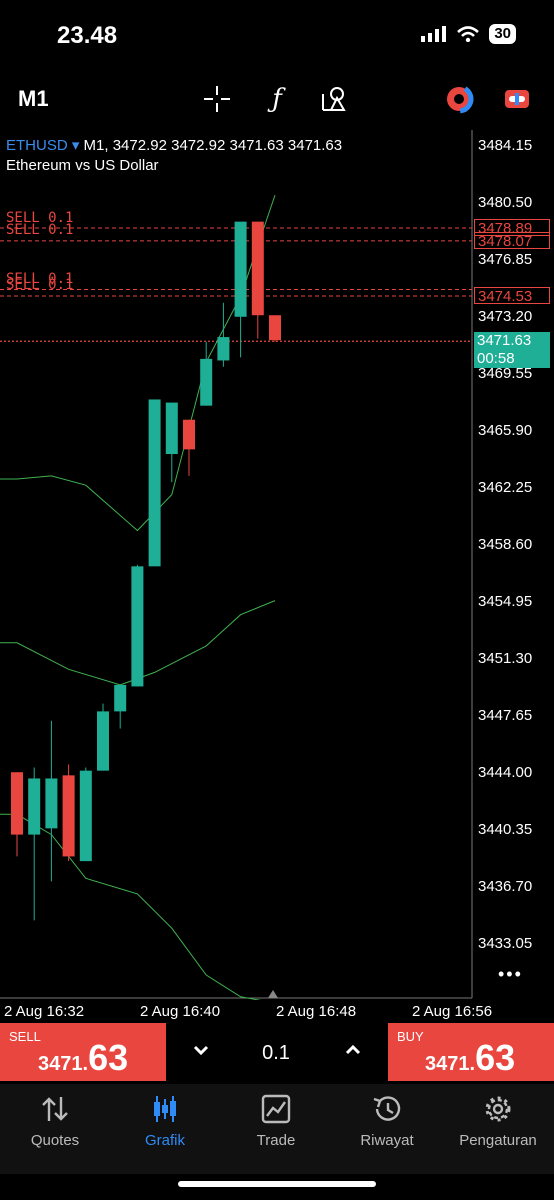  I want to click on symbol-name: ETHUSD, so click(37, 145).